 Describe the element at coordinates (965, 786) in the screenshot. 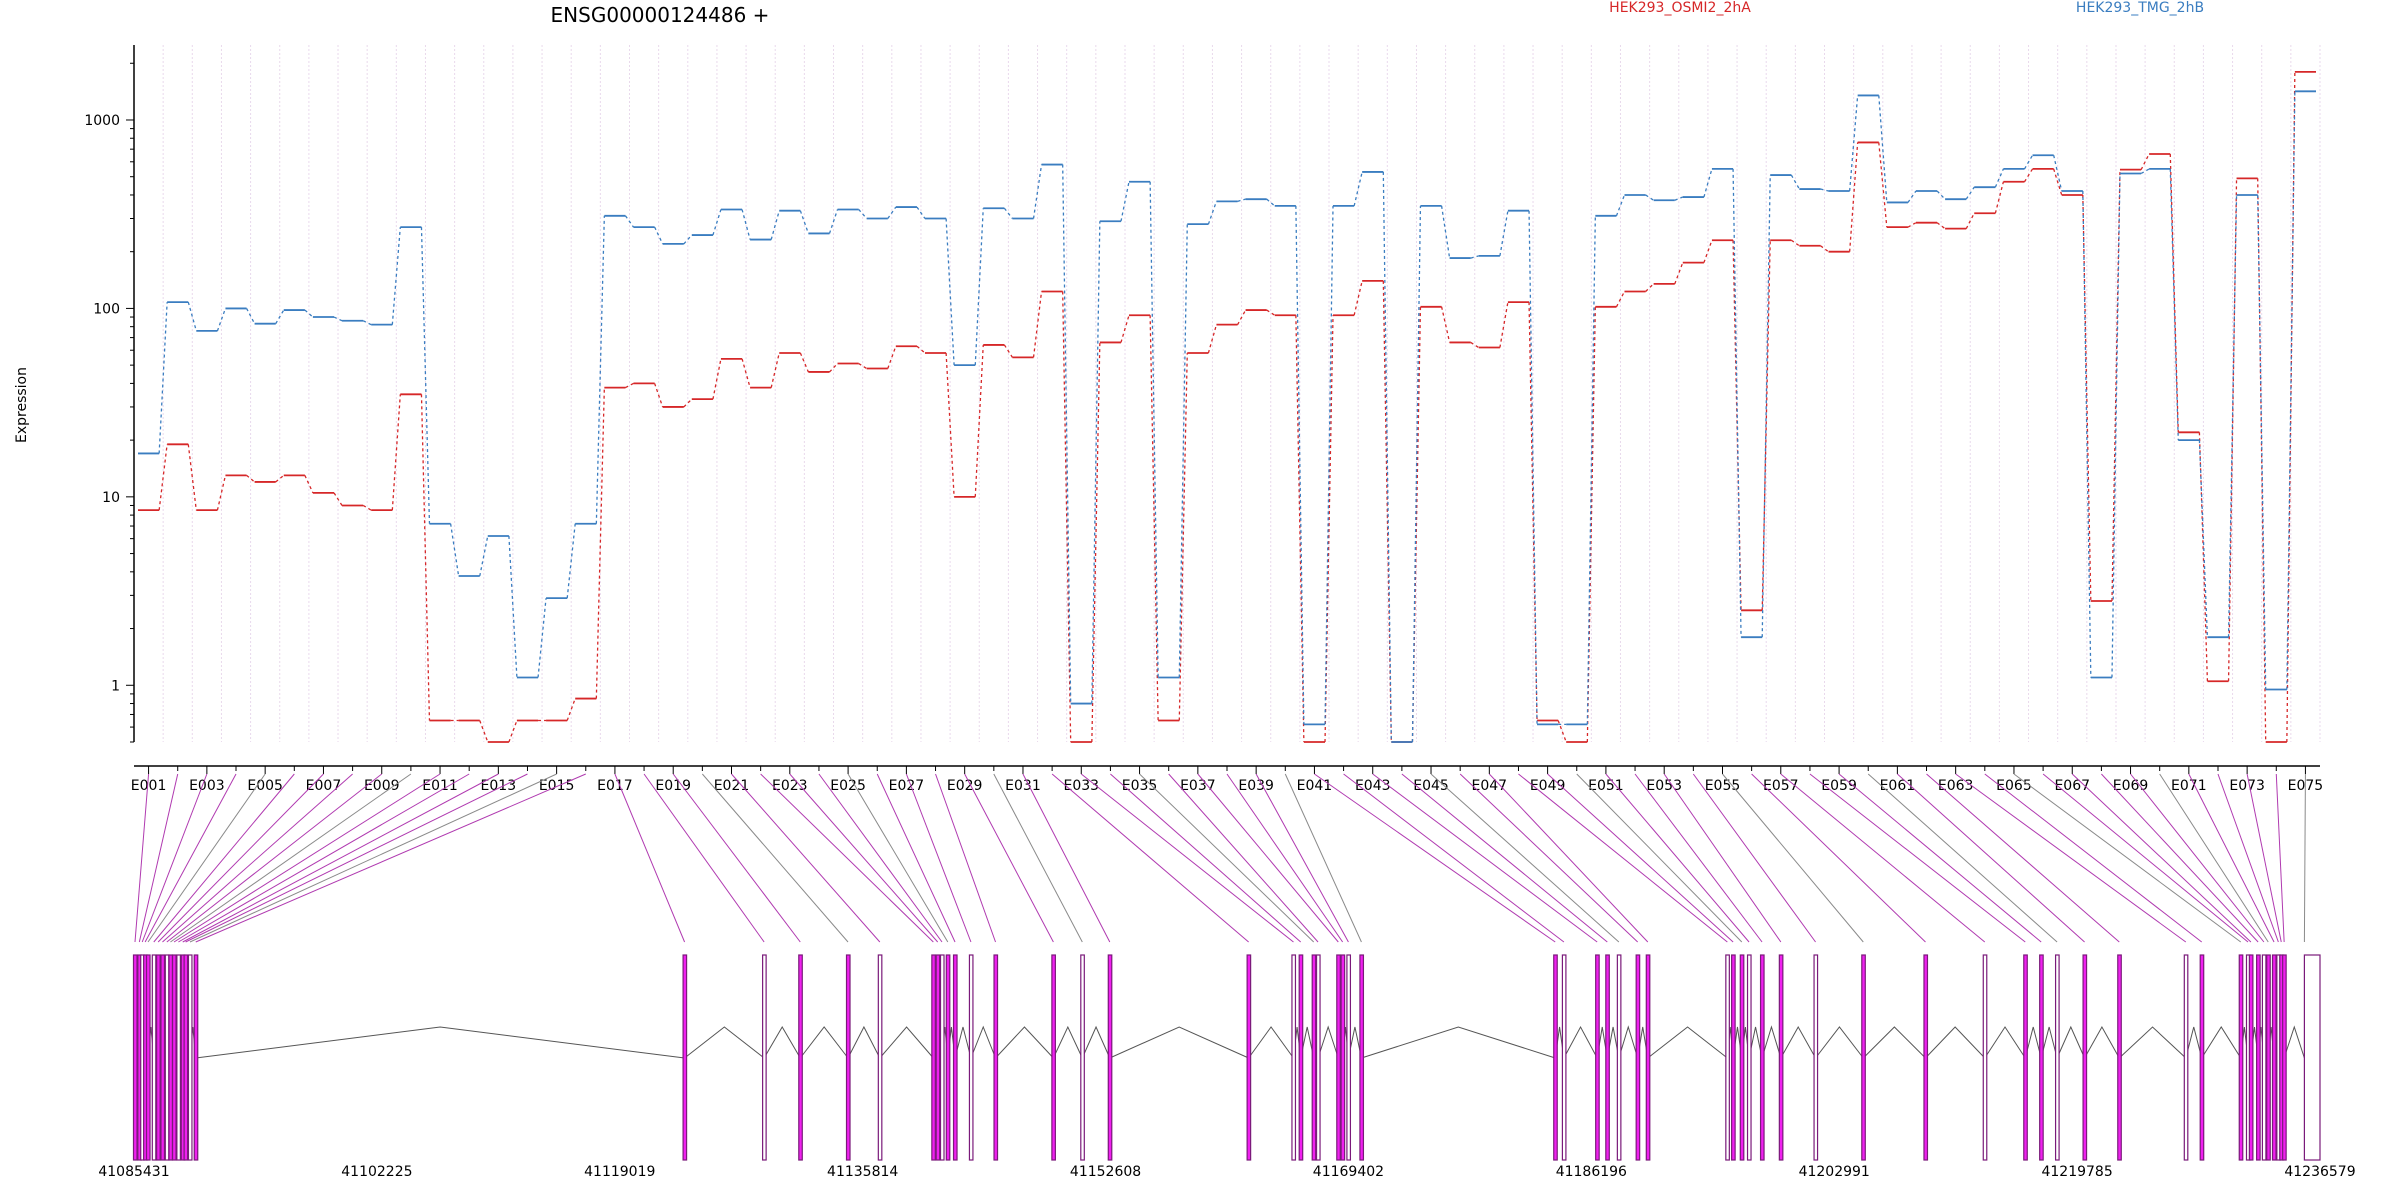

I see `x-tick-label: E029` at that location.